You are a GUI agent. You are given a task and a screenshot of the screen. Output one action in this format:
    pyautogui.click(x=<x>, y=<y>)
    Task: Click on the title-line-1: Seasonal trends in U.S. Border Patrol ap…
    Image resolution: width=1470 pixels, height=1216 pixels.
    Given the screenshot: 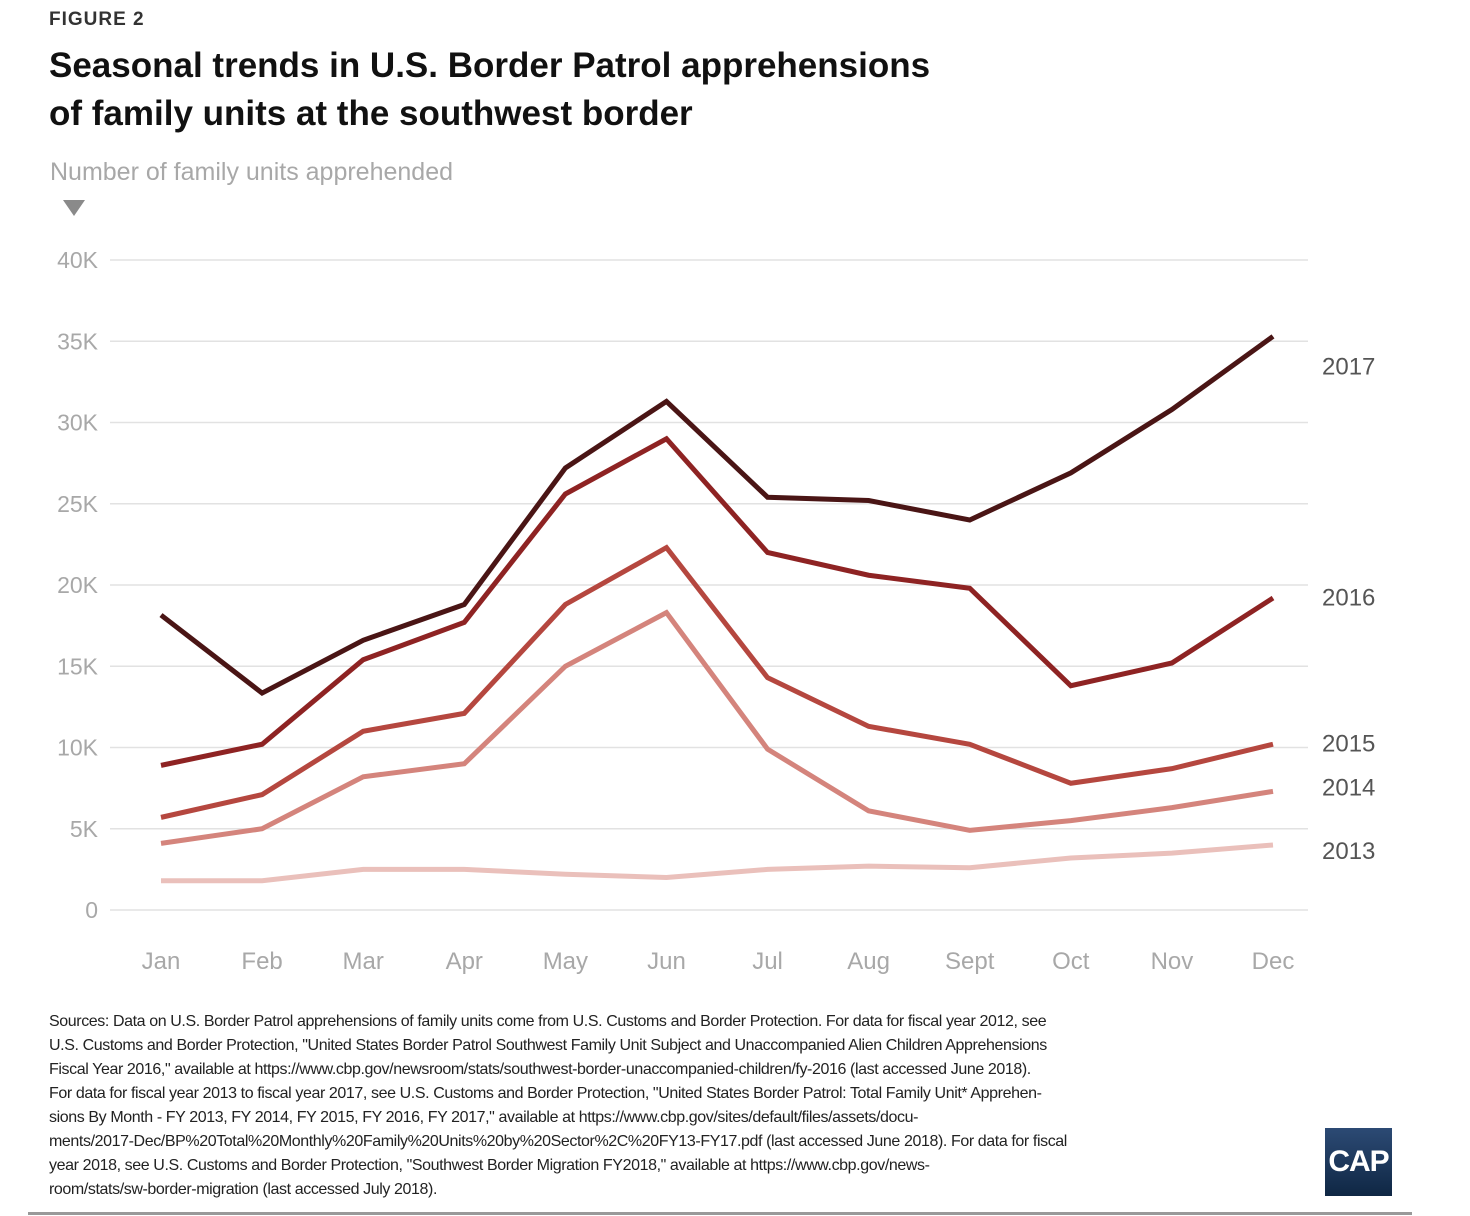 What is the action you would take?
    pyautogui.click(x=490, y=65)
    